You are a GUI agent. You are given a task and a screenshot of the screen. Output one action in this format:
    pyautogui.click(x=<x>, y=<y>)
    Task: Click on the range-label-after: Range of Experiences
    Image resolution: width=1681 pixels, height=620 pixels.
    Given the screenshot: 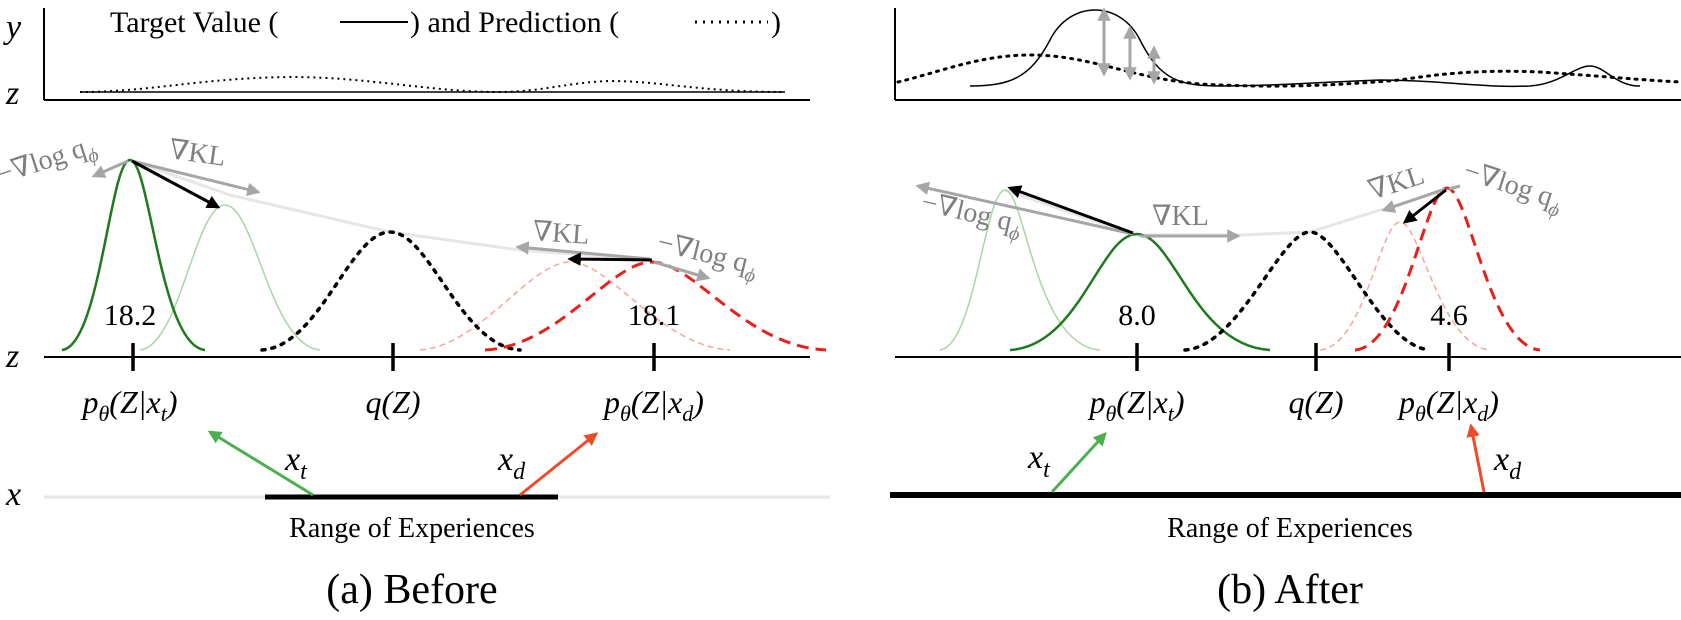 What is the action you would take?
    pyautogui.click(x=1290, y=528)
    